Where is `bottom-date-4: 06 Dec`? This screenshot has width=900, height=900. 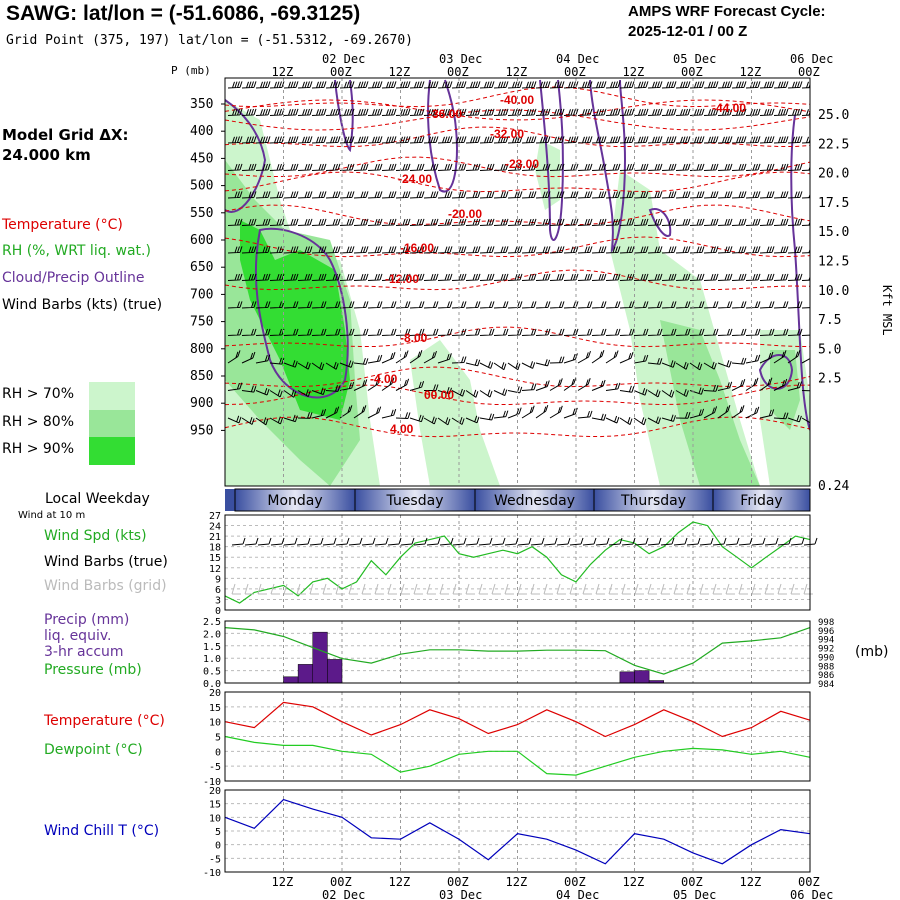 bottom-date-4: 06 Dec is located at coordinates (811, 894).